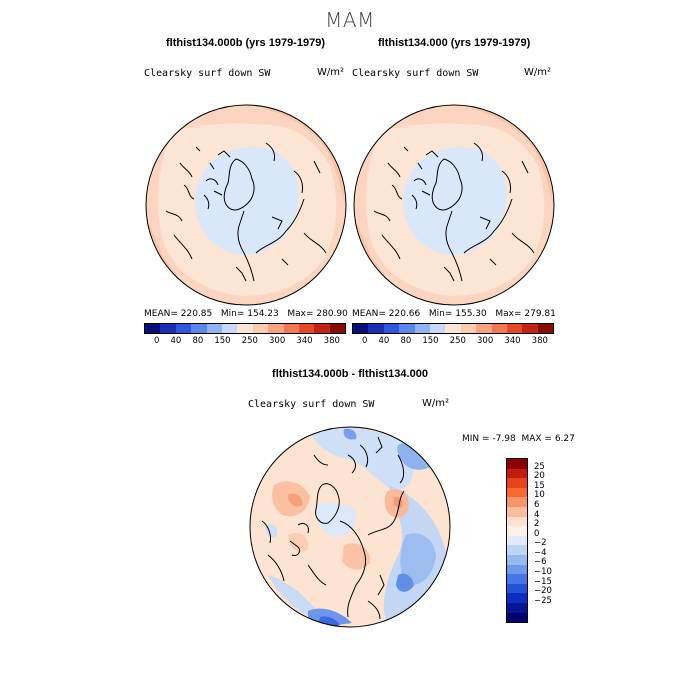 Image resolution: width=700 pixels, height=700 pixels. Describe the element at coordinates (554, 539) in the screenshot. I see `diff-colorbar-ticks: 25 20 15 10 6 4 2 0 −2 −4 −6 −10 −15 −20 −25` at that location.